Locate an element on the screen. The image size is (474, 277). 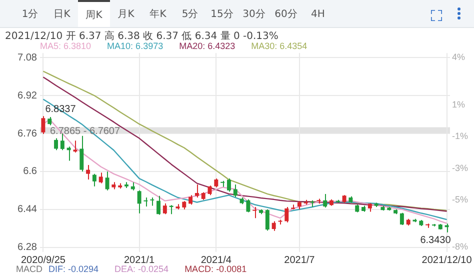
text: 5分 is located at coordinates (190, 15).